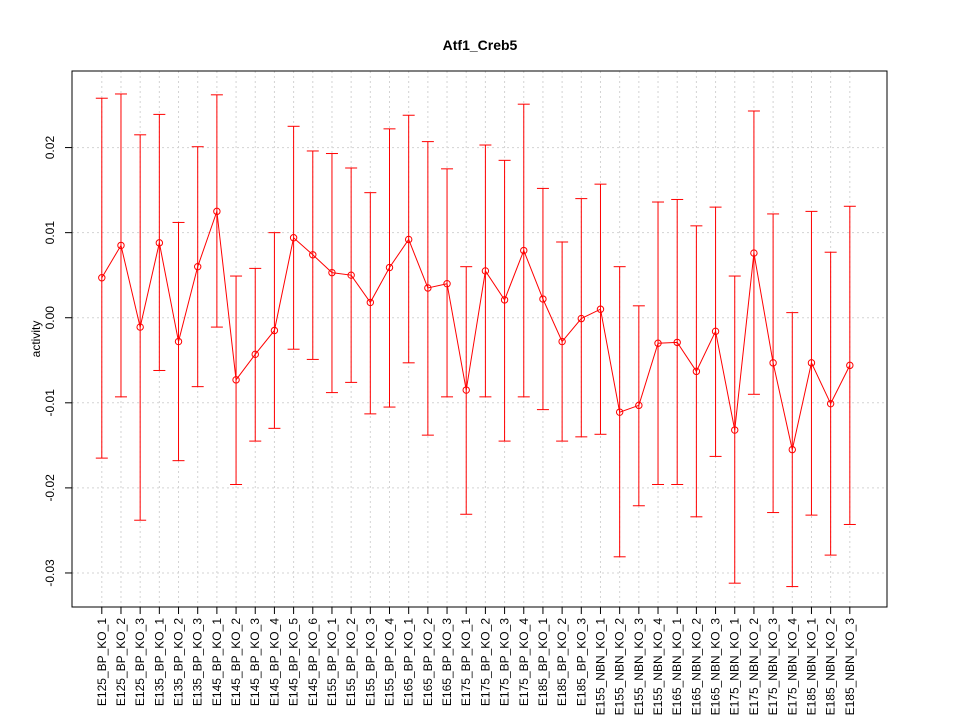 This screenshot has width=960, height=720. Describe the element at coordinates (677, 667) in the screenshot. I see `x-tick-label: E165_NBN_KO_1` at that location.